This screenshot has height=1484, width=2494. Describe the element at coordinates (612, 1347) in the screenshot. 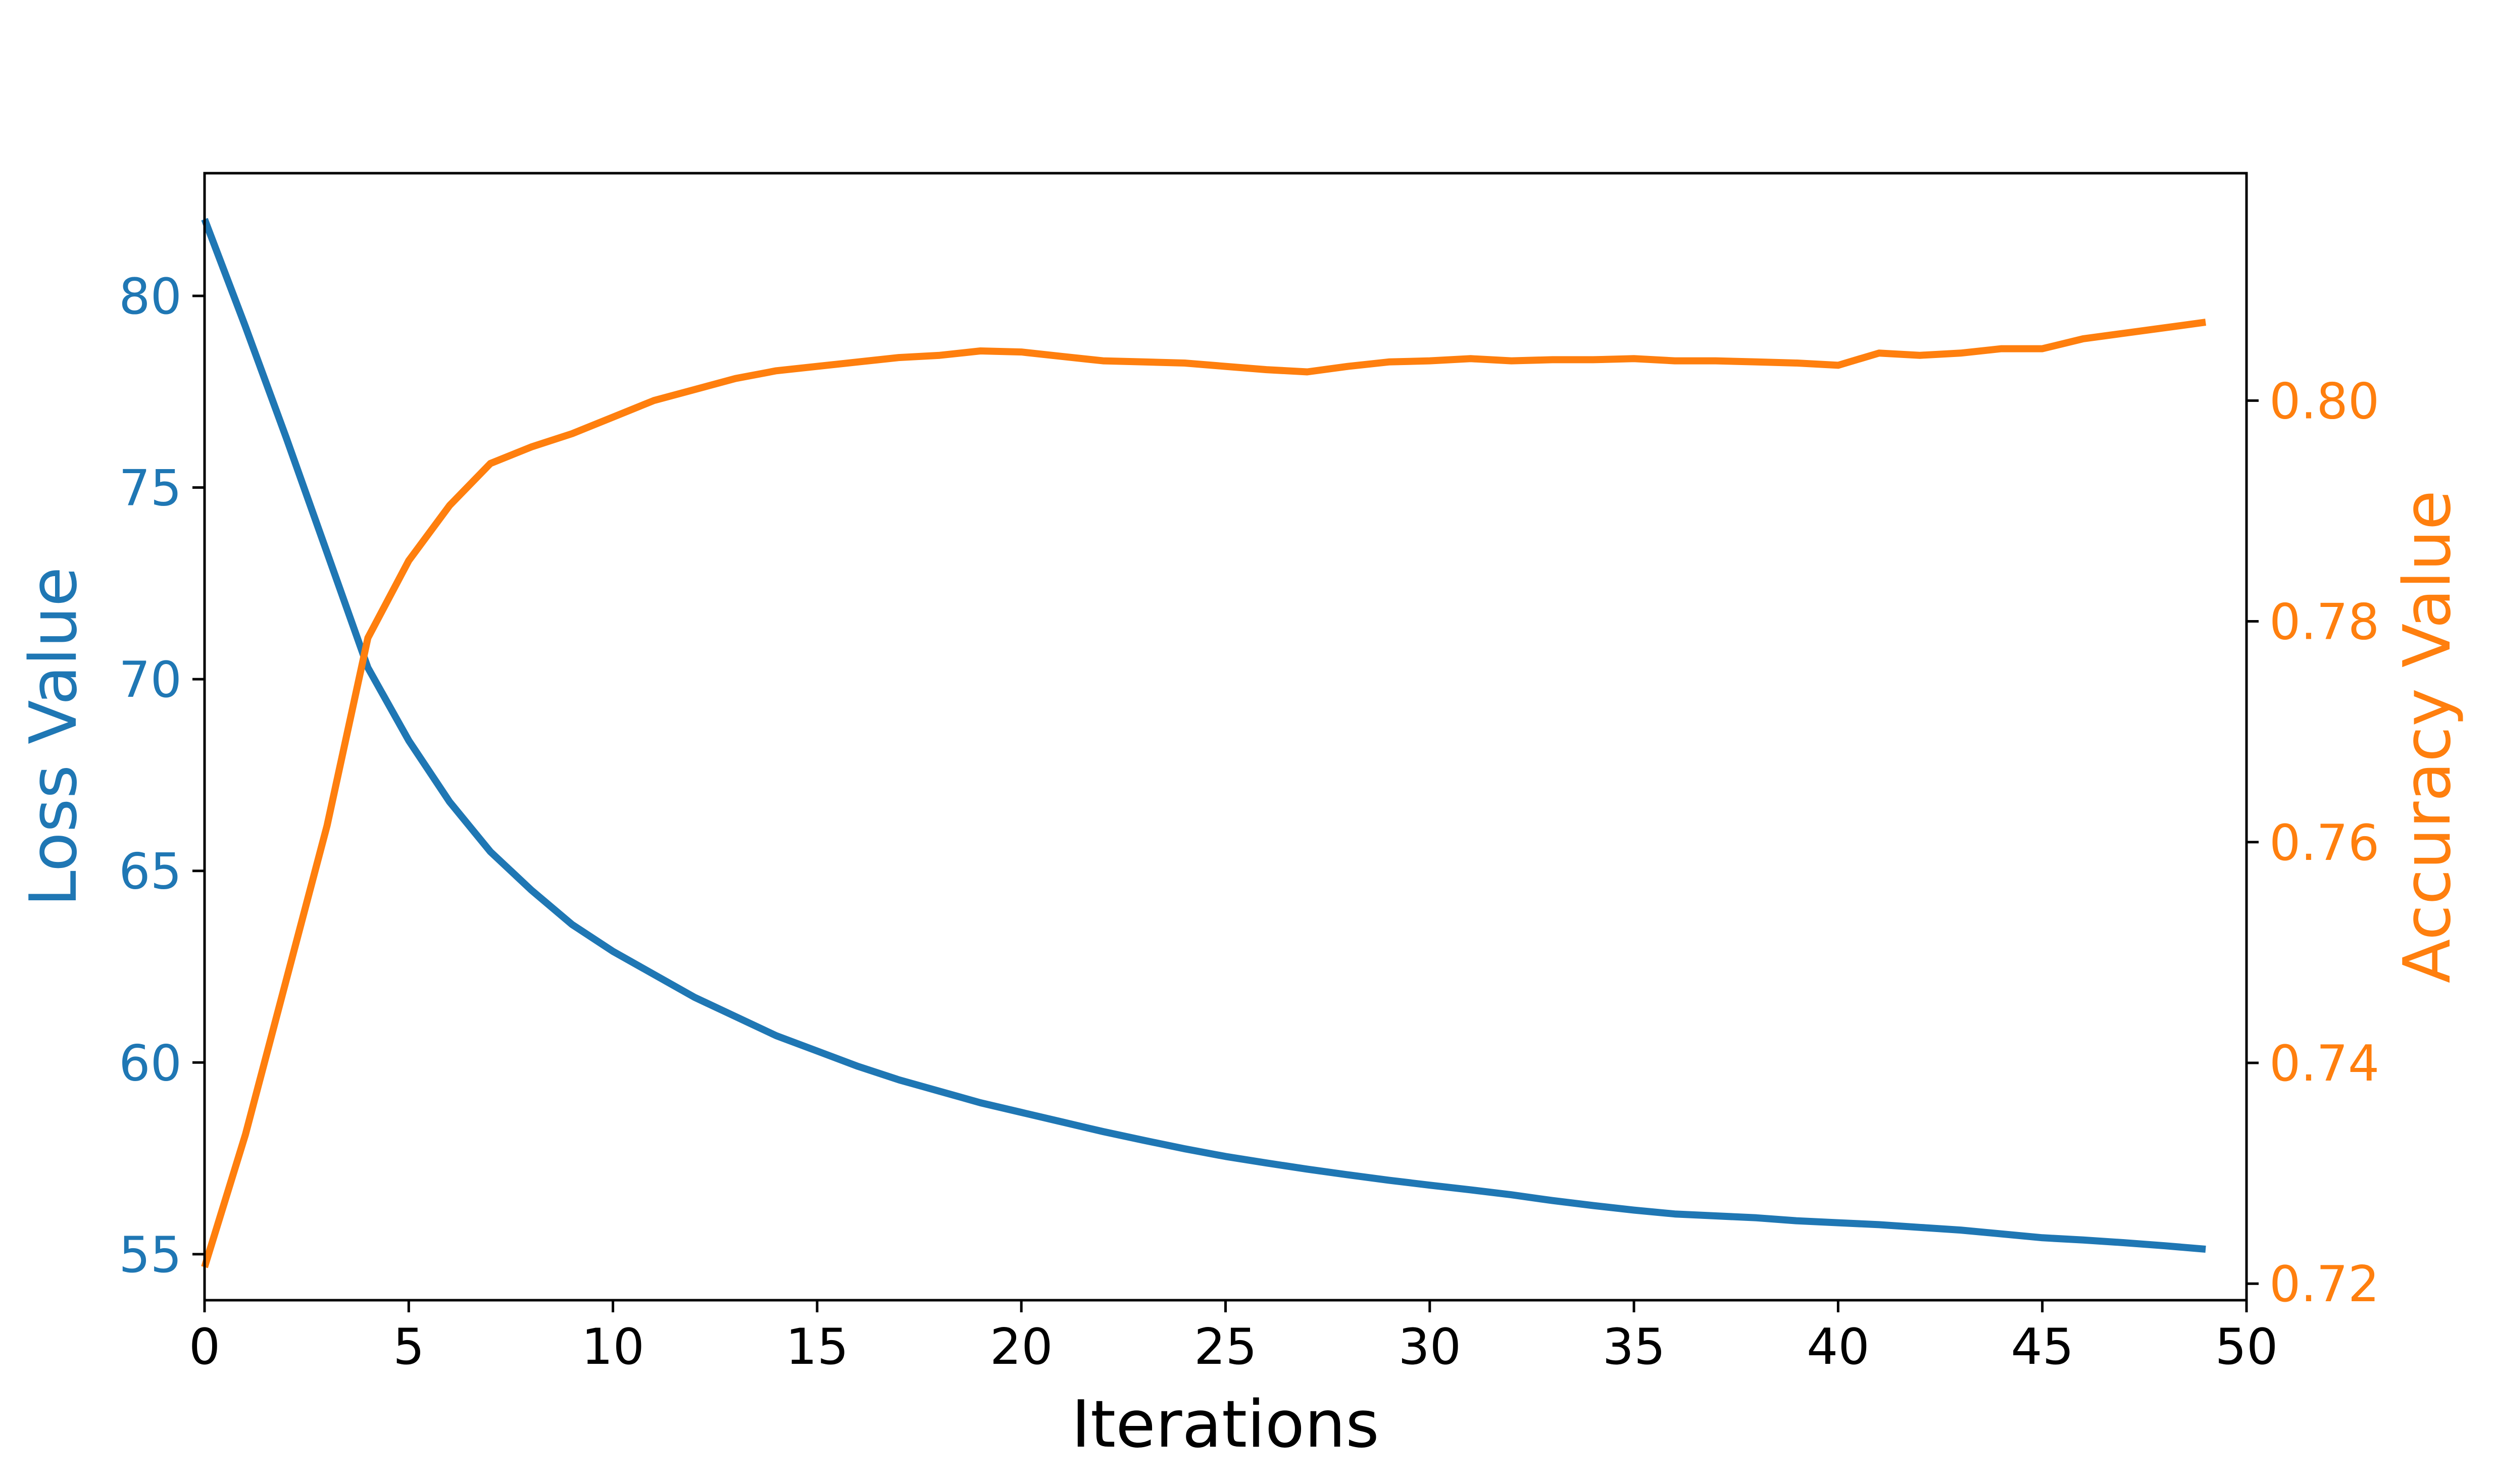

I see `x-tick-label: 10` at that location.